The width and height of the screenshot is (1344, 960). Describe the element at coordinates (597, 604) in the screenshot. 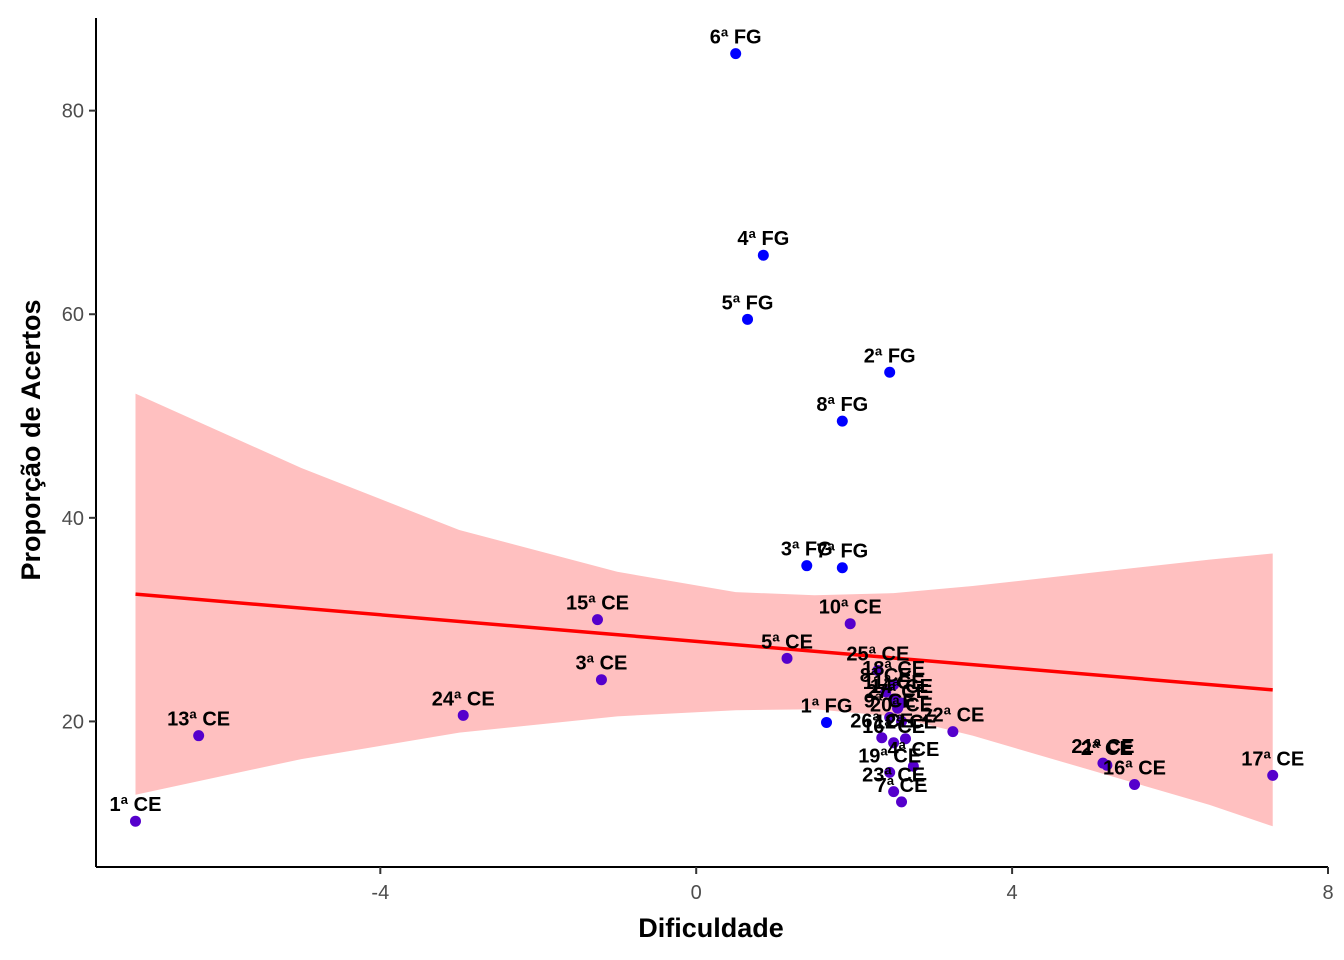

I see `point-label: 15ª CE` at that location.